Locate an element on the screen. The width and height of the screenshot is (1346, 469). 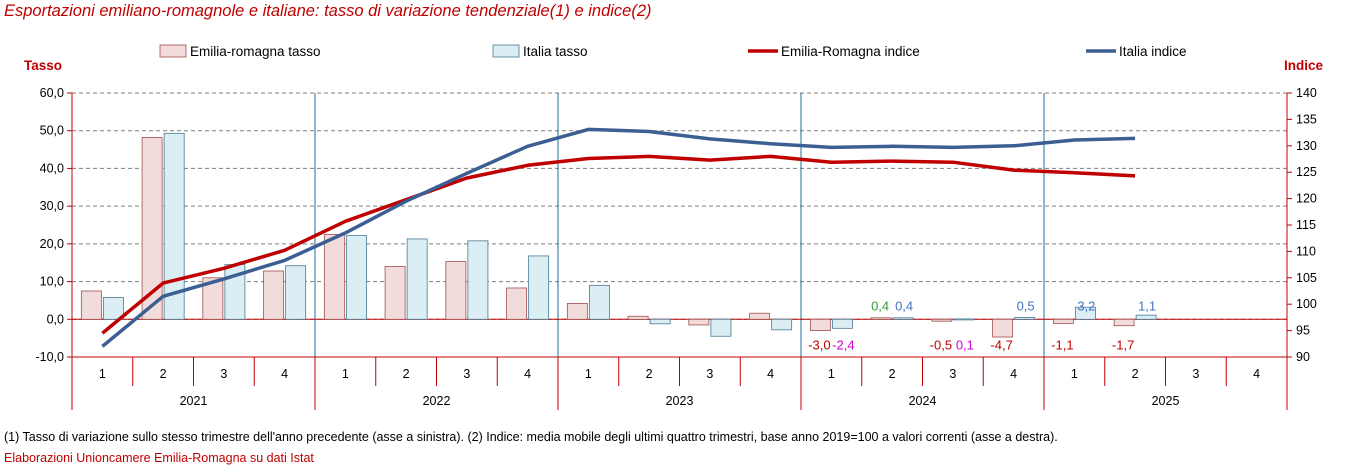
right-tick-label: 110 is located at coordinates (1306, 251).